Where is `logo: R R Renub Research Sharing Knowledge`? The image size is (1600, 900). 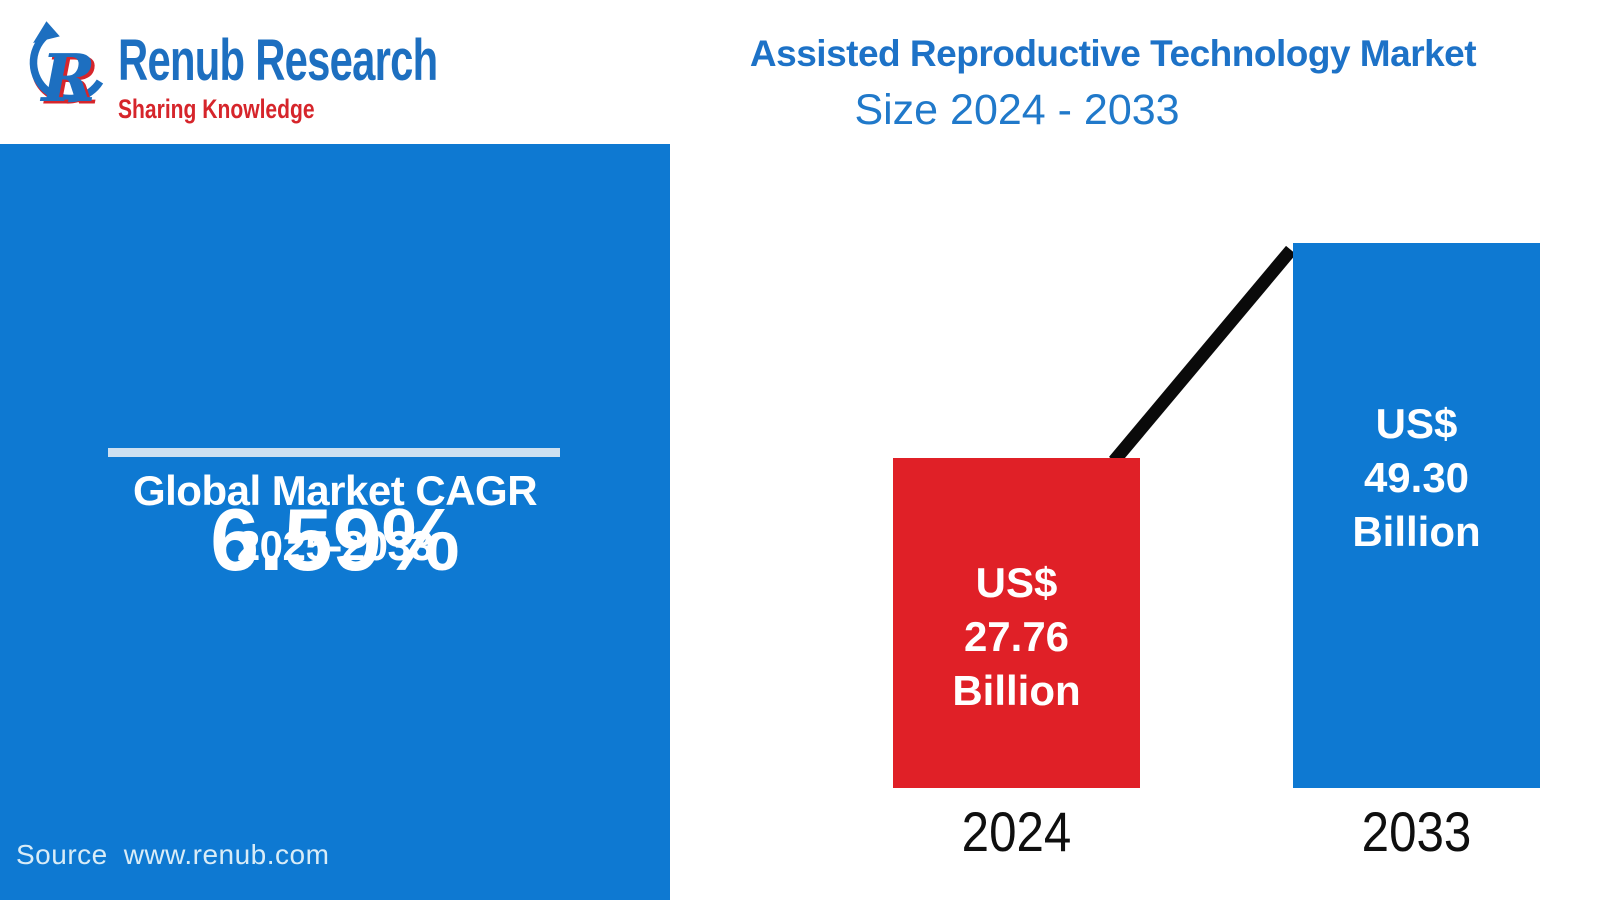 logo: R R Renub Research Sharing Knowledge is located at coordinates (290, 74).